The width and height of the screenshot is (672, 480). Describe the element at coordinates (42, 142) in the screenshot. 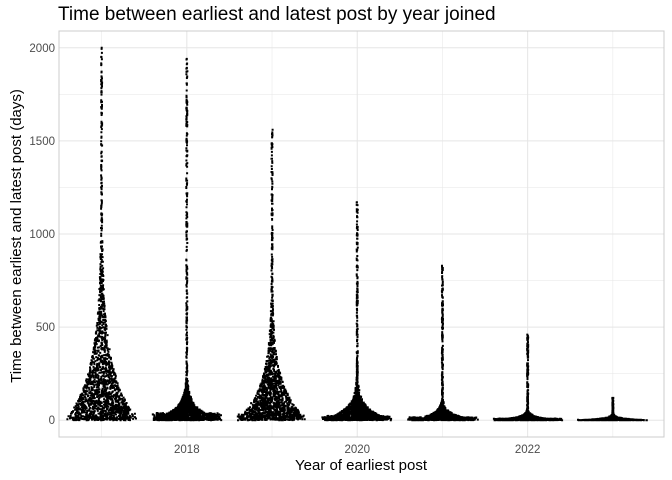

I see `y-tick-label: 1500` at that location.